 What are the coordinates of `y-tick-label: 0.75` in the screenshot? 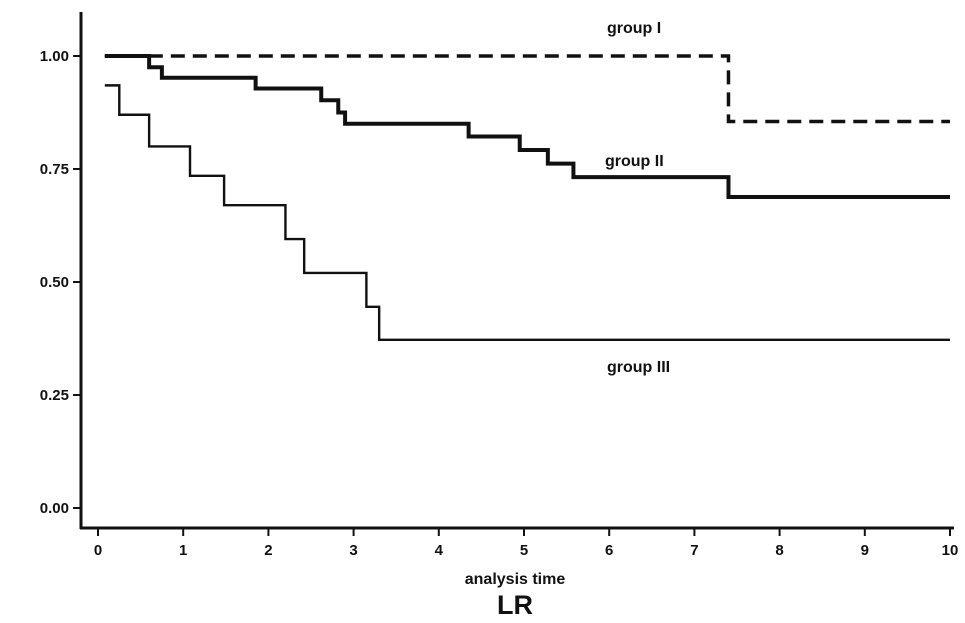 It's located at (54, 169).